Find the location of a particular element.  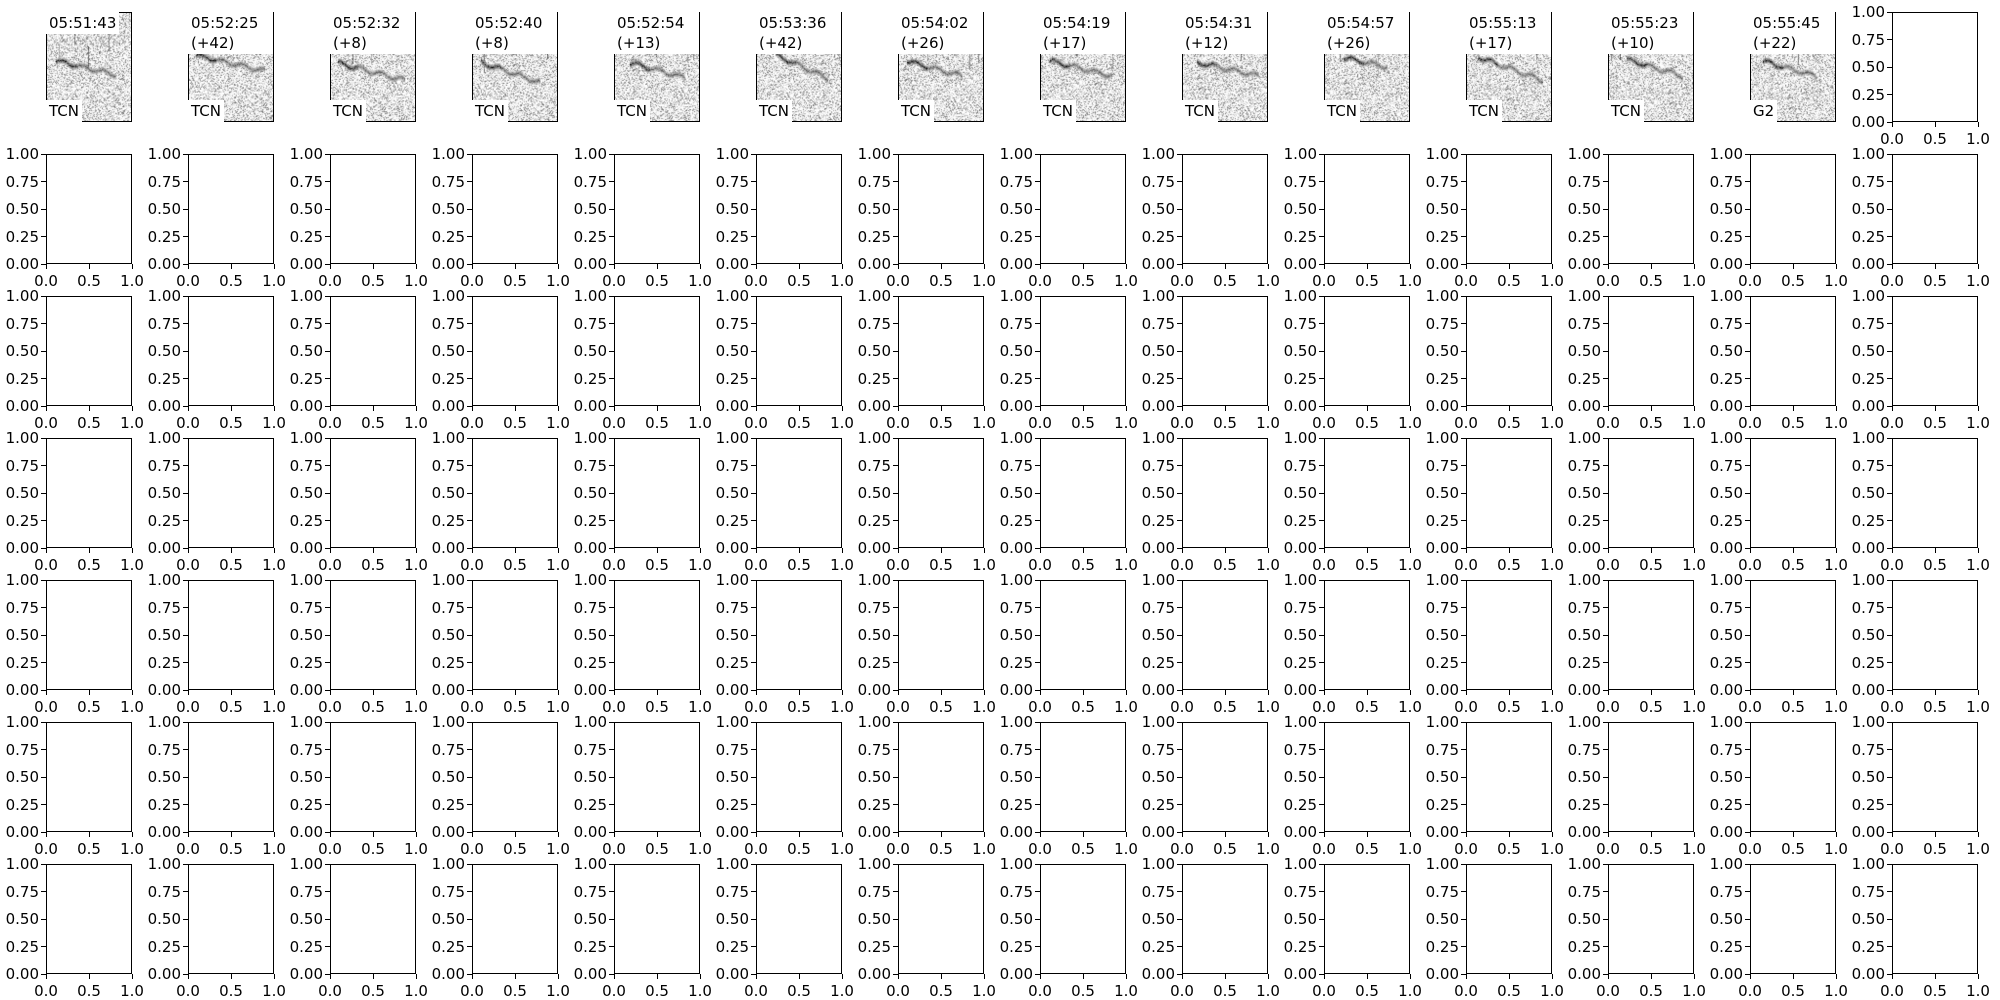

panel-time-label: 05:54:57(+26) is located at coordinates (1366, 33).